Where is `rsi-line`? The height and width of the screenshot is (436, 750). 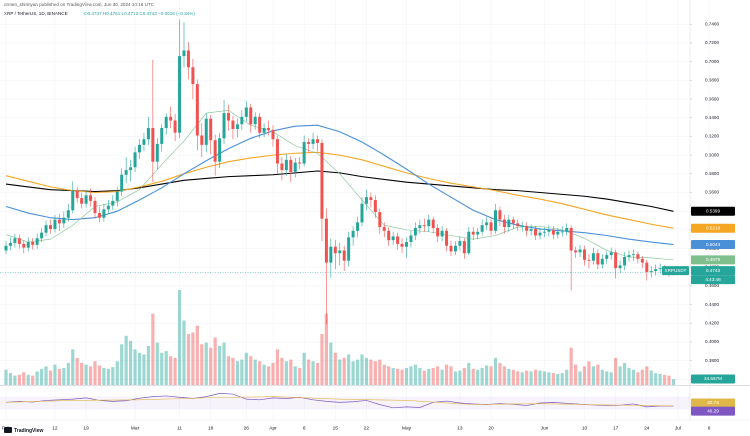
rsi-line is located at coordinates (339, 401).